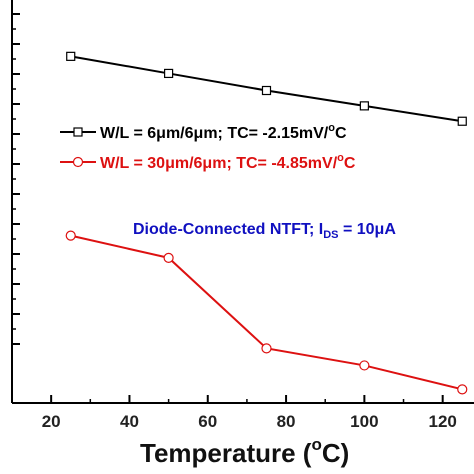 The width and height of the screenshot is (474, 474). What do you see at coordinates (364, 421) in the screenshot?
I see `x-tick-label: 100` at bounding box center [364, 421].